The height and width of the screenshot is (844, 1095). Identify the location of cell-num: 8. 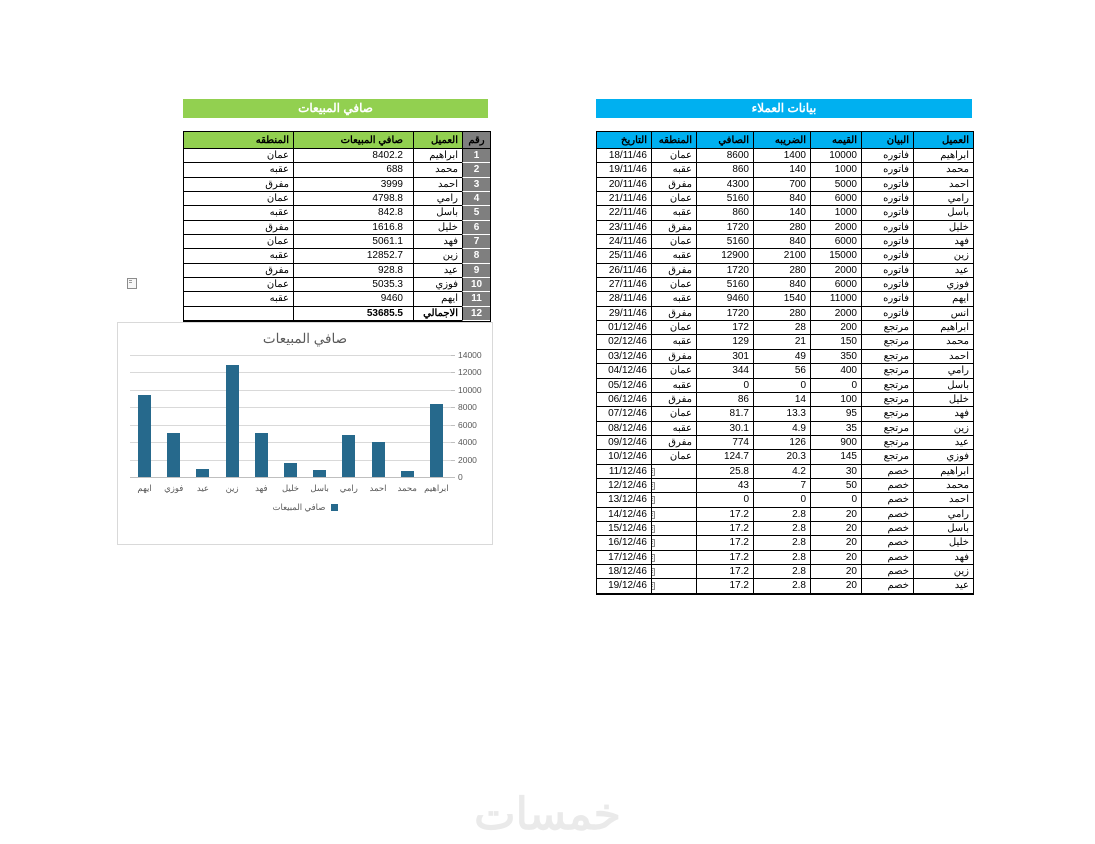
(476, 256).